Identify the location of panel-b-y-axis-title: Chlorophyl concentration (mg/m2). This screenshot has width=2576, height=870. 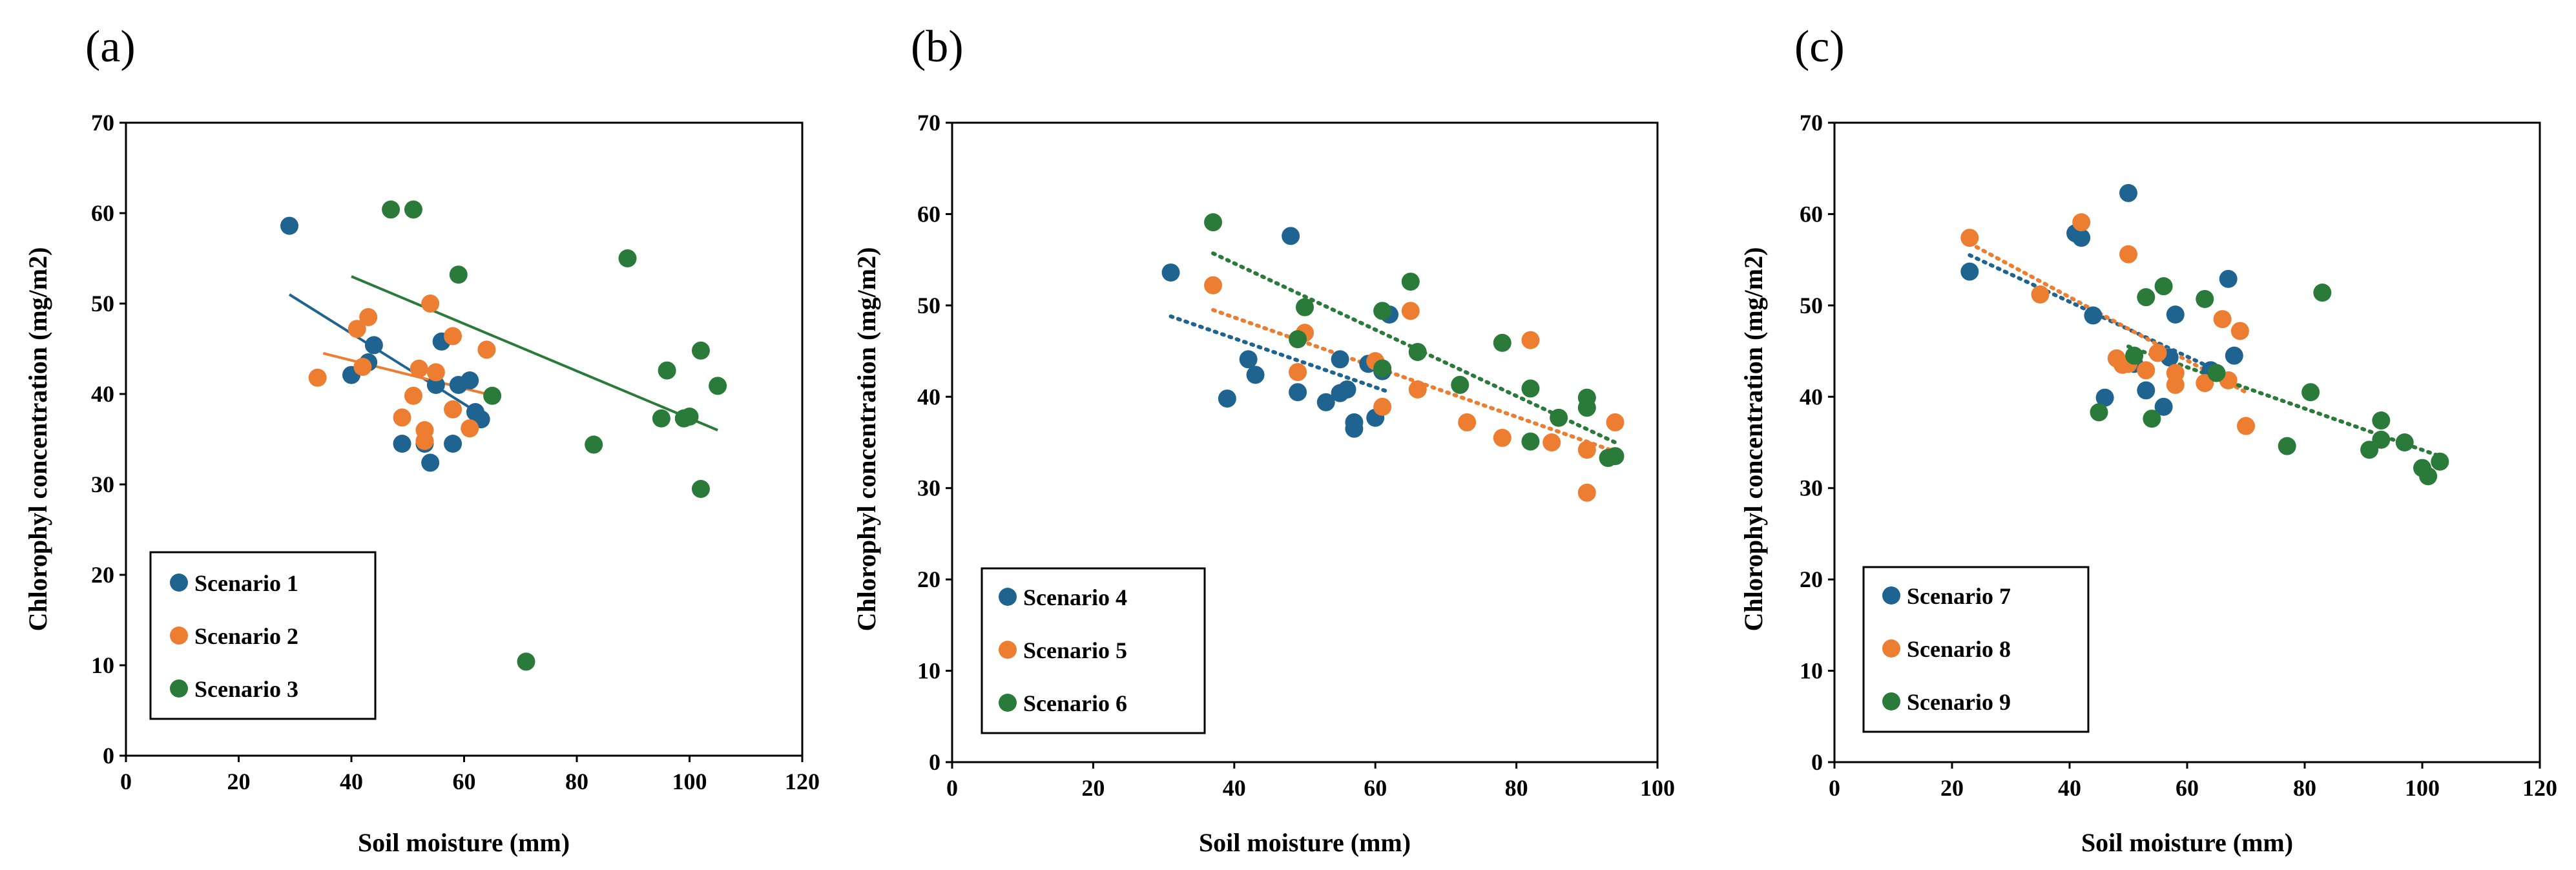
(866, 439).